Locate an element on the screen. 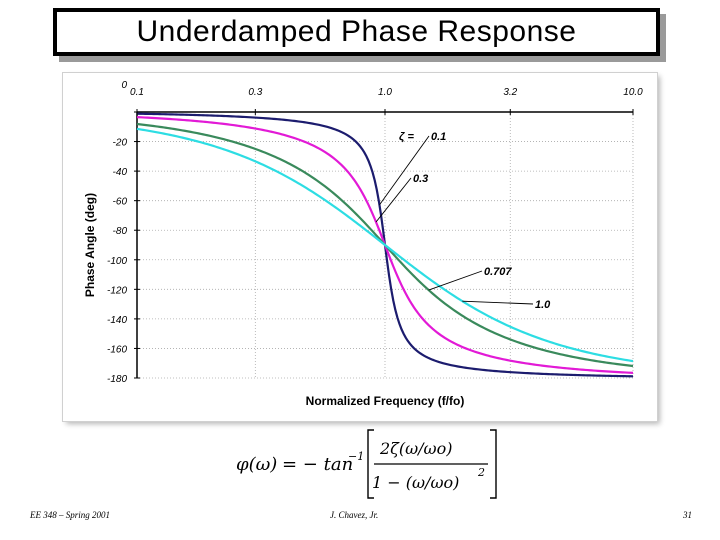  x-axis-label: Normalized Frequency (f/fo) is located at coordinates (385, 401).